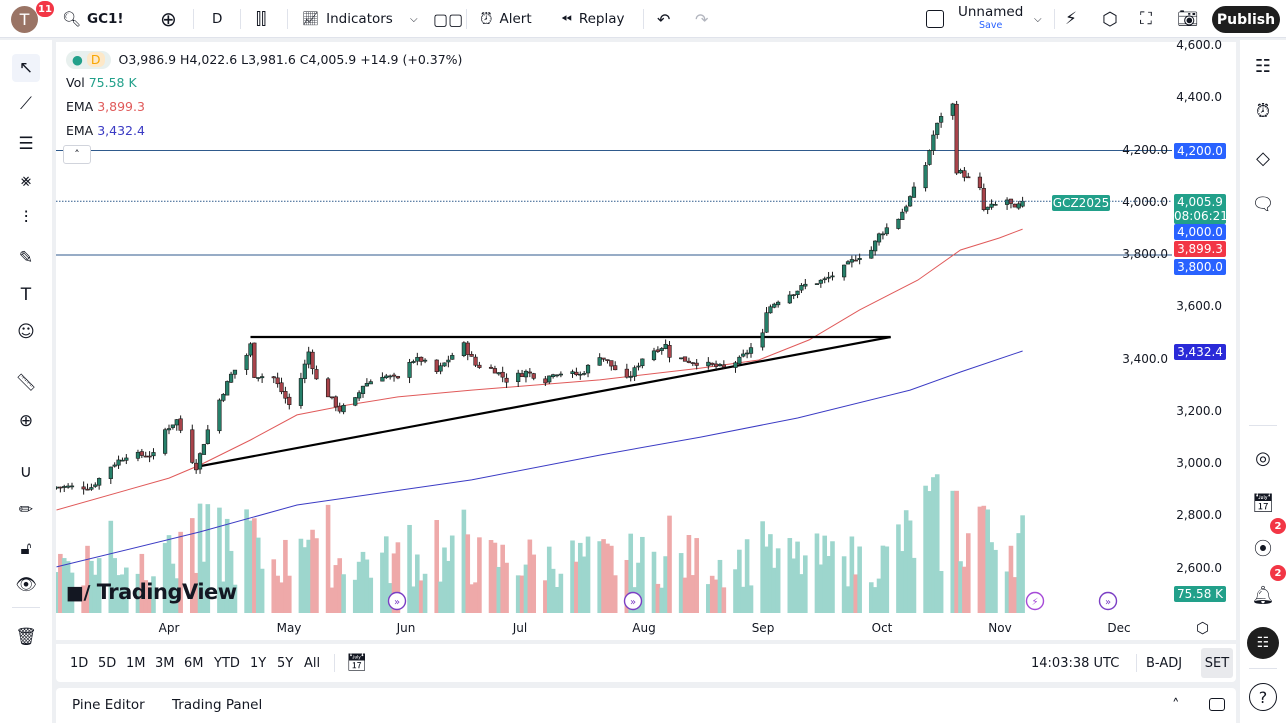 The image size is (1286, 723). What do you see at coordinates (93, 19) in the screenshot?
I see `symbol-search: 🔍︎ GC1!` at bounding box center [93, 19].